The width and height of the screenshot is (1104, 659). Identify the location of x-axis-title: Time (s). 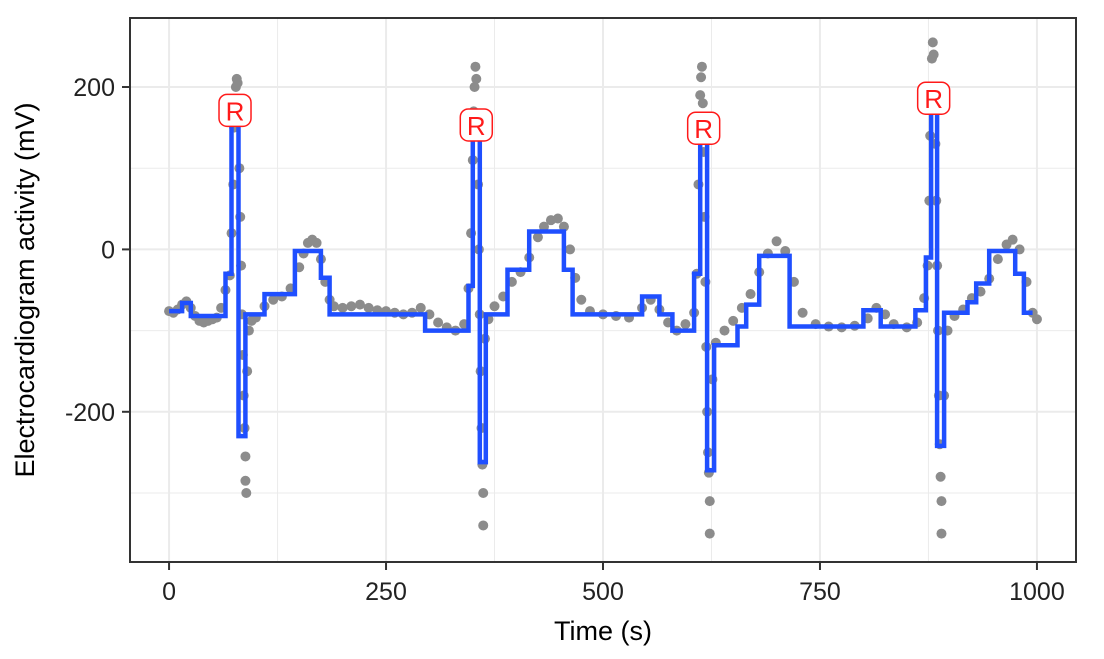
(603, 631).